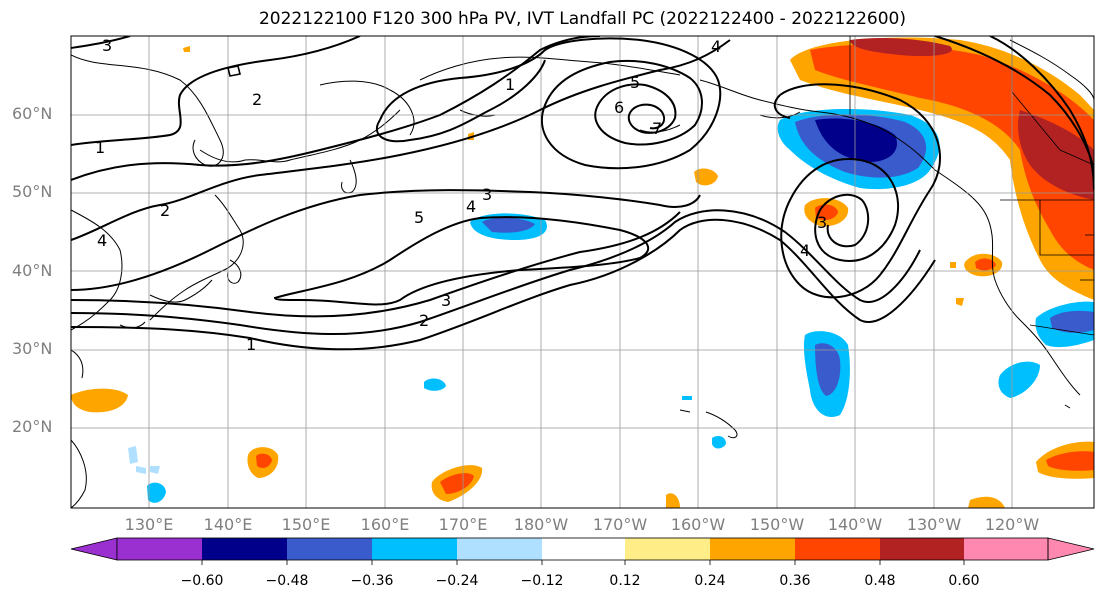 Image resolution: width=1105 pixels, height=601 pixels. Describe the element at coordinates (32, 426) in the screenshot. I see `lat-label: 20°N` at that location.